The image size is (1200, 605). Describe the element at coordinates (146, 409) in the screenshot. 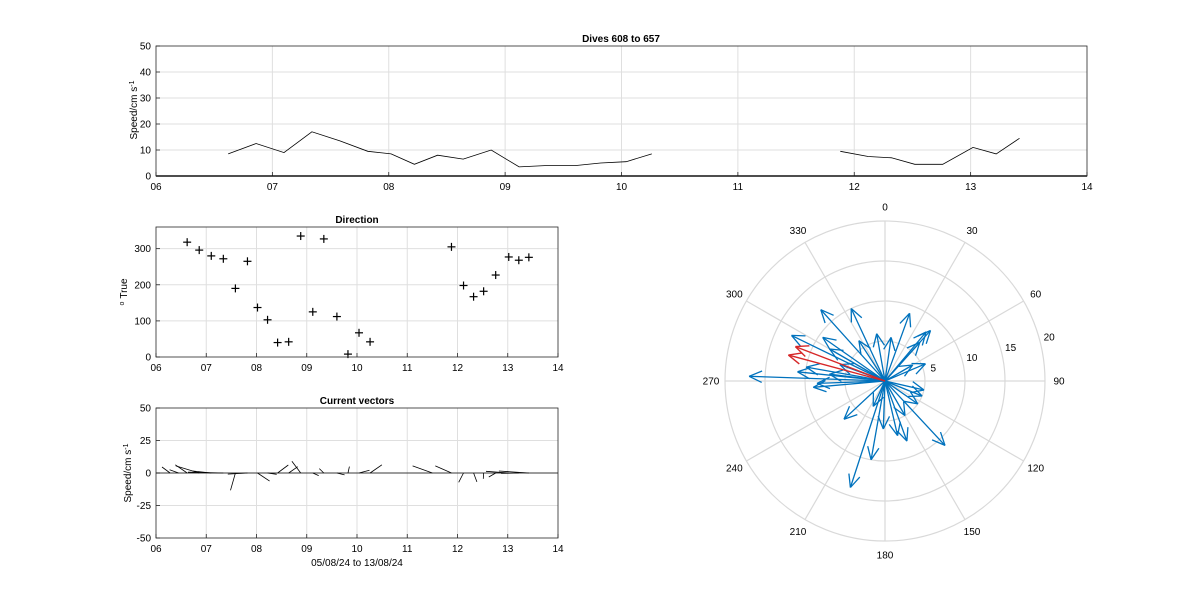

I see `vectors-ytick-label: 50` at that location.